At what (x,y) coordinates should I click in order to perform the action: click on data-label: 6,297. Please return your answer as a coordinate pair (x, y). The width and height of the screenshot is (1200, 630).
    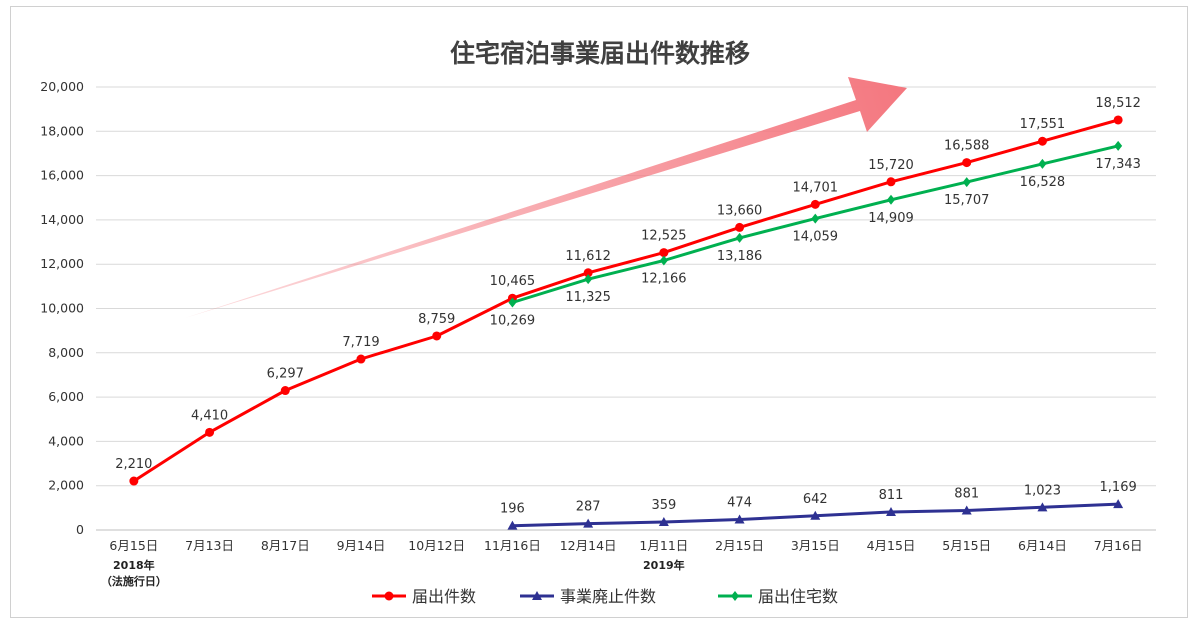
    Looking at the image, I should click on (285, 374).